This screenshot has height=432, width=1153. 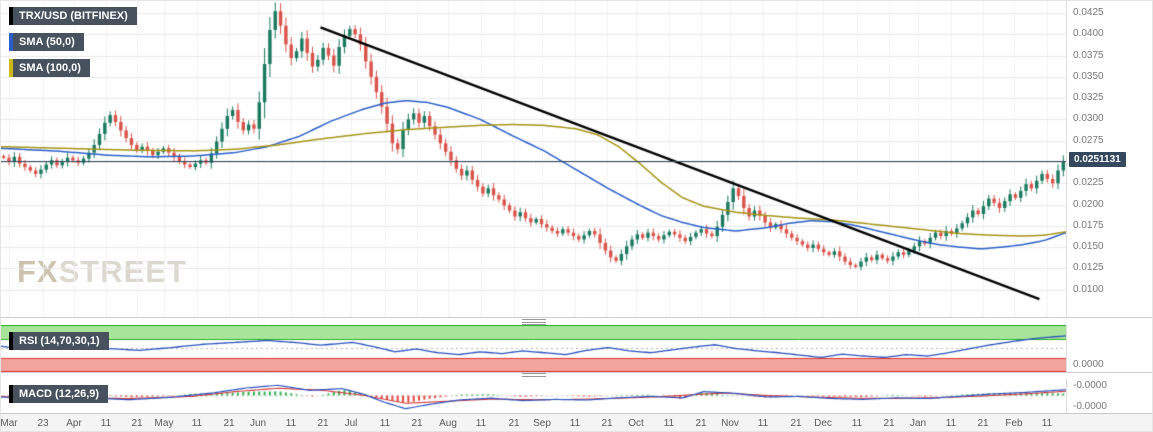 I want to click on legend-sma50-label: SMA (50,0), so click(x=47, y=42).